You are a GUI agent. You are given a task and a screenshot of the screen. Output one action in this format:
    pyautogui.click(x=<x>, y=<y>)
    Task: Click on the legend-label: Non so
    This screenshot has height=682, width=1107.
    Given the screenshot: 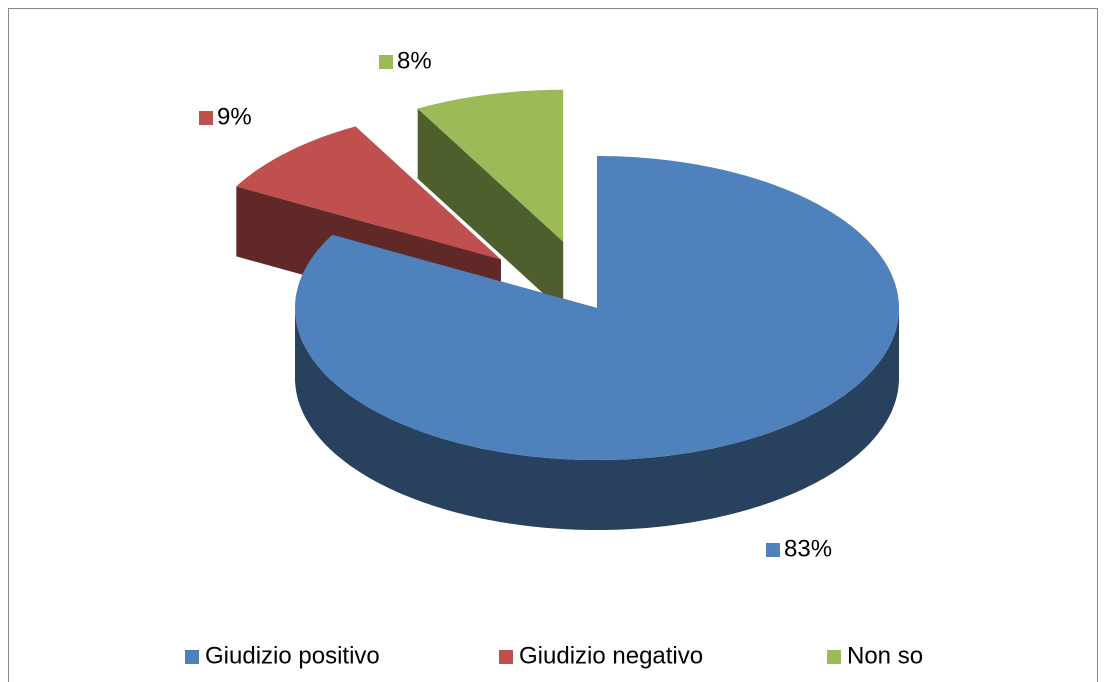 What is the action you would take?
    pyautogui.click(x=885, y=655)
    